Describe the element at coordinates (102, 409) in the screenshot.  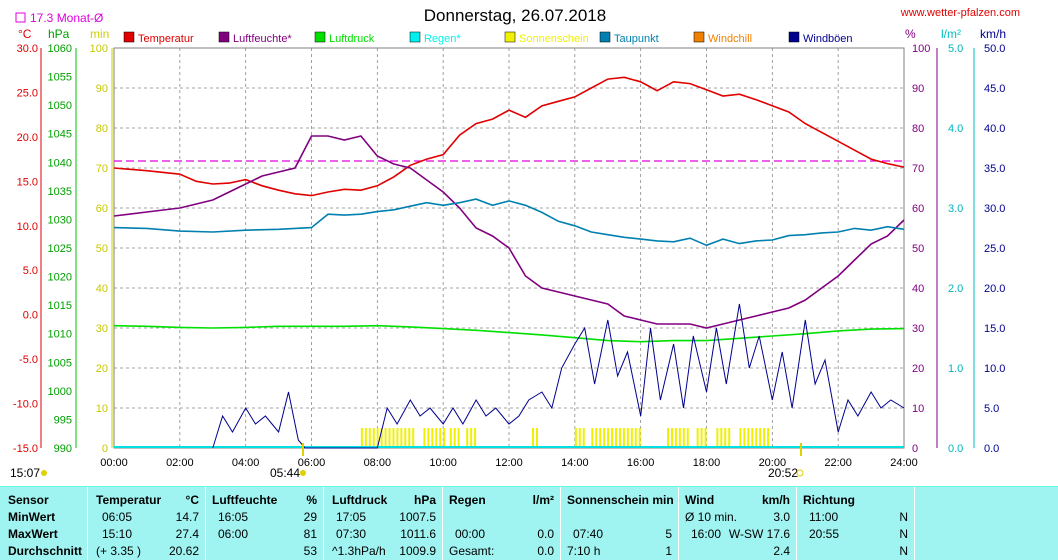
I see `sunshine-tick-label: 10` at that location.